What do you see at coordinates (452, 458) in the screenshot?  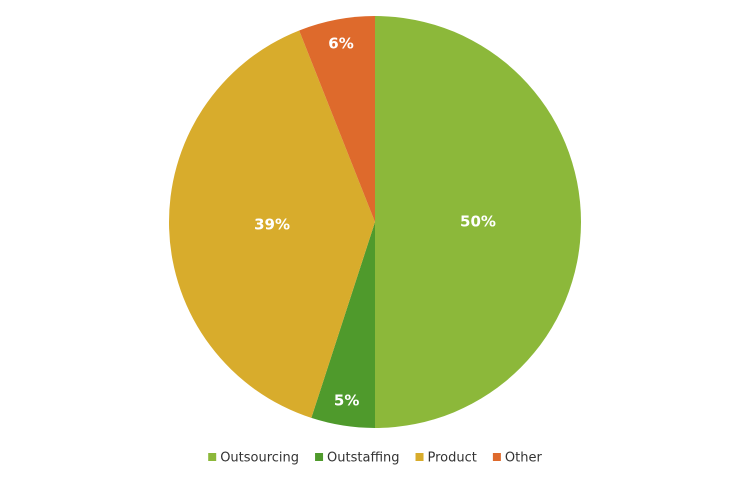 I see `legend-label: Product` at bounding box center [452, 458].